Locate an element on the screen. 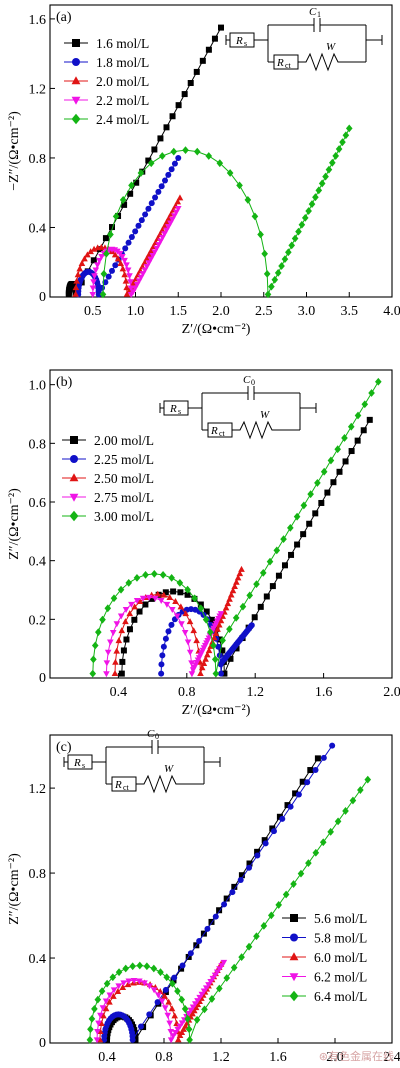  x-tick-label: 0.4 is located at coordinates (119, 692).